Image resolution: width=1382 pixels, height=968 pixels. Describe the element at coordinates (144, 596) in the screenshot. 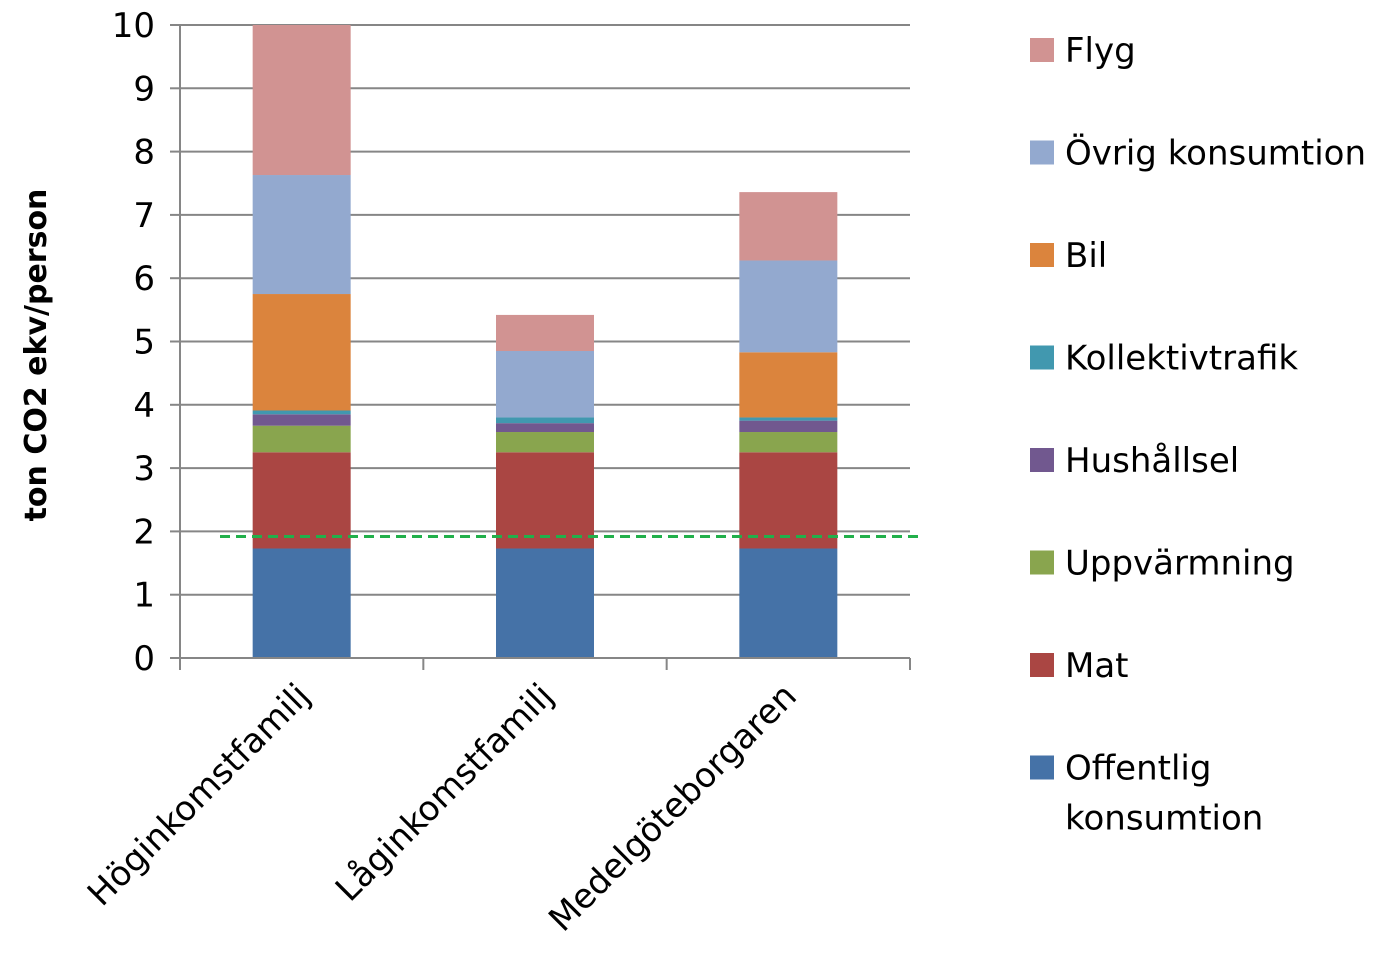

I see `y-tick-label: 1` at that location.